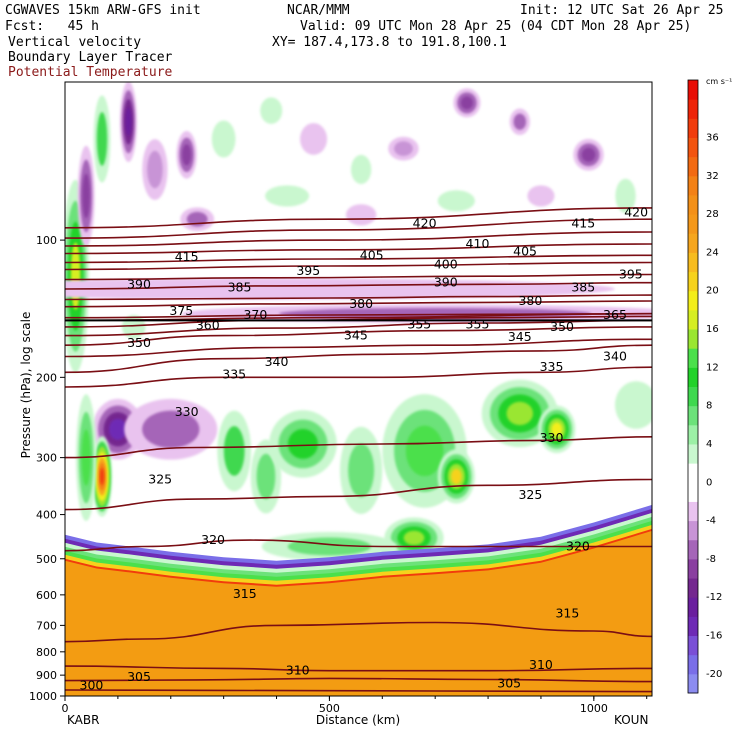  I want to click on right-endpoint-label: KOUN, so click(631, 720).